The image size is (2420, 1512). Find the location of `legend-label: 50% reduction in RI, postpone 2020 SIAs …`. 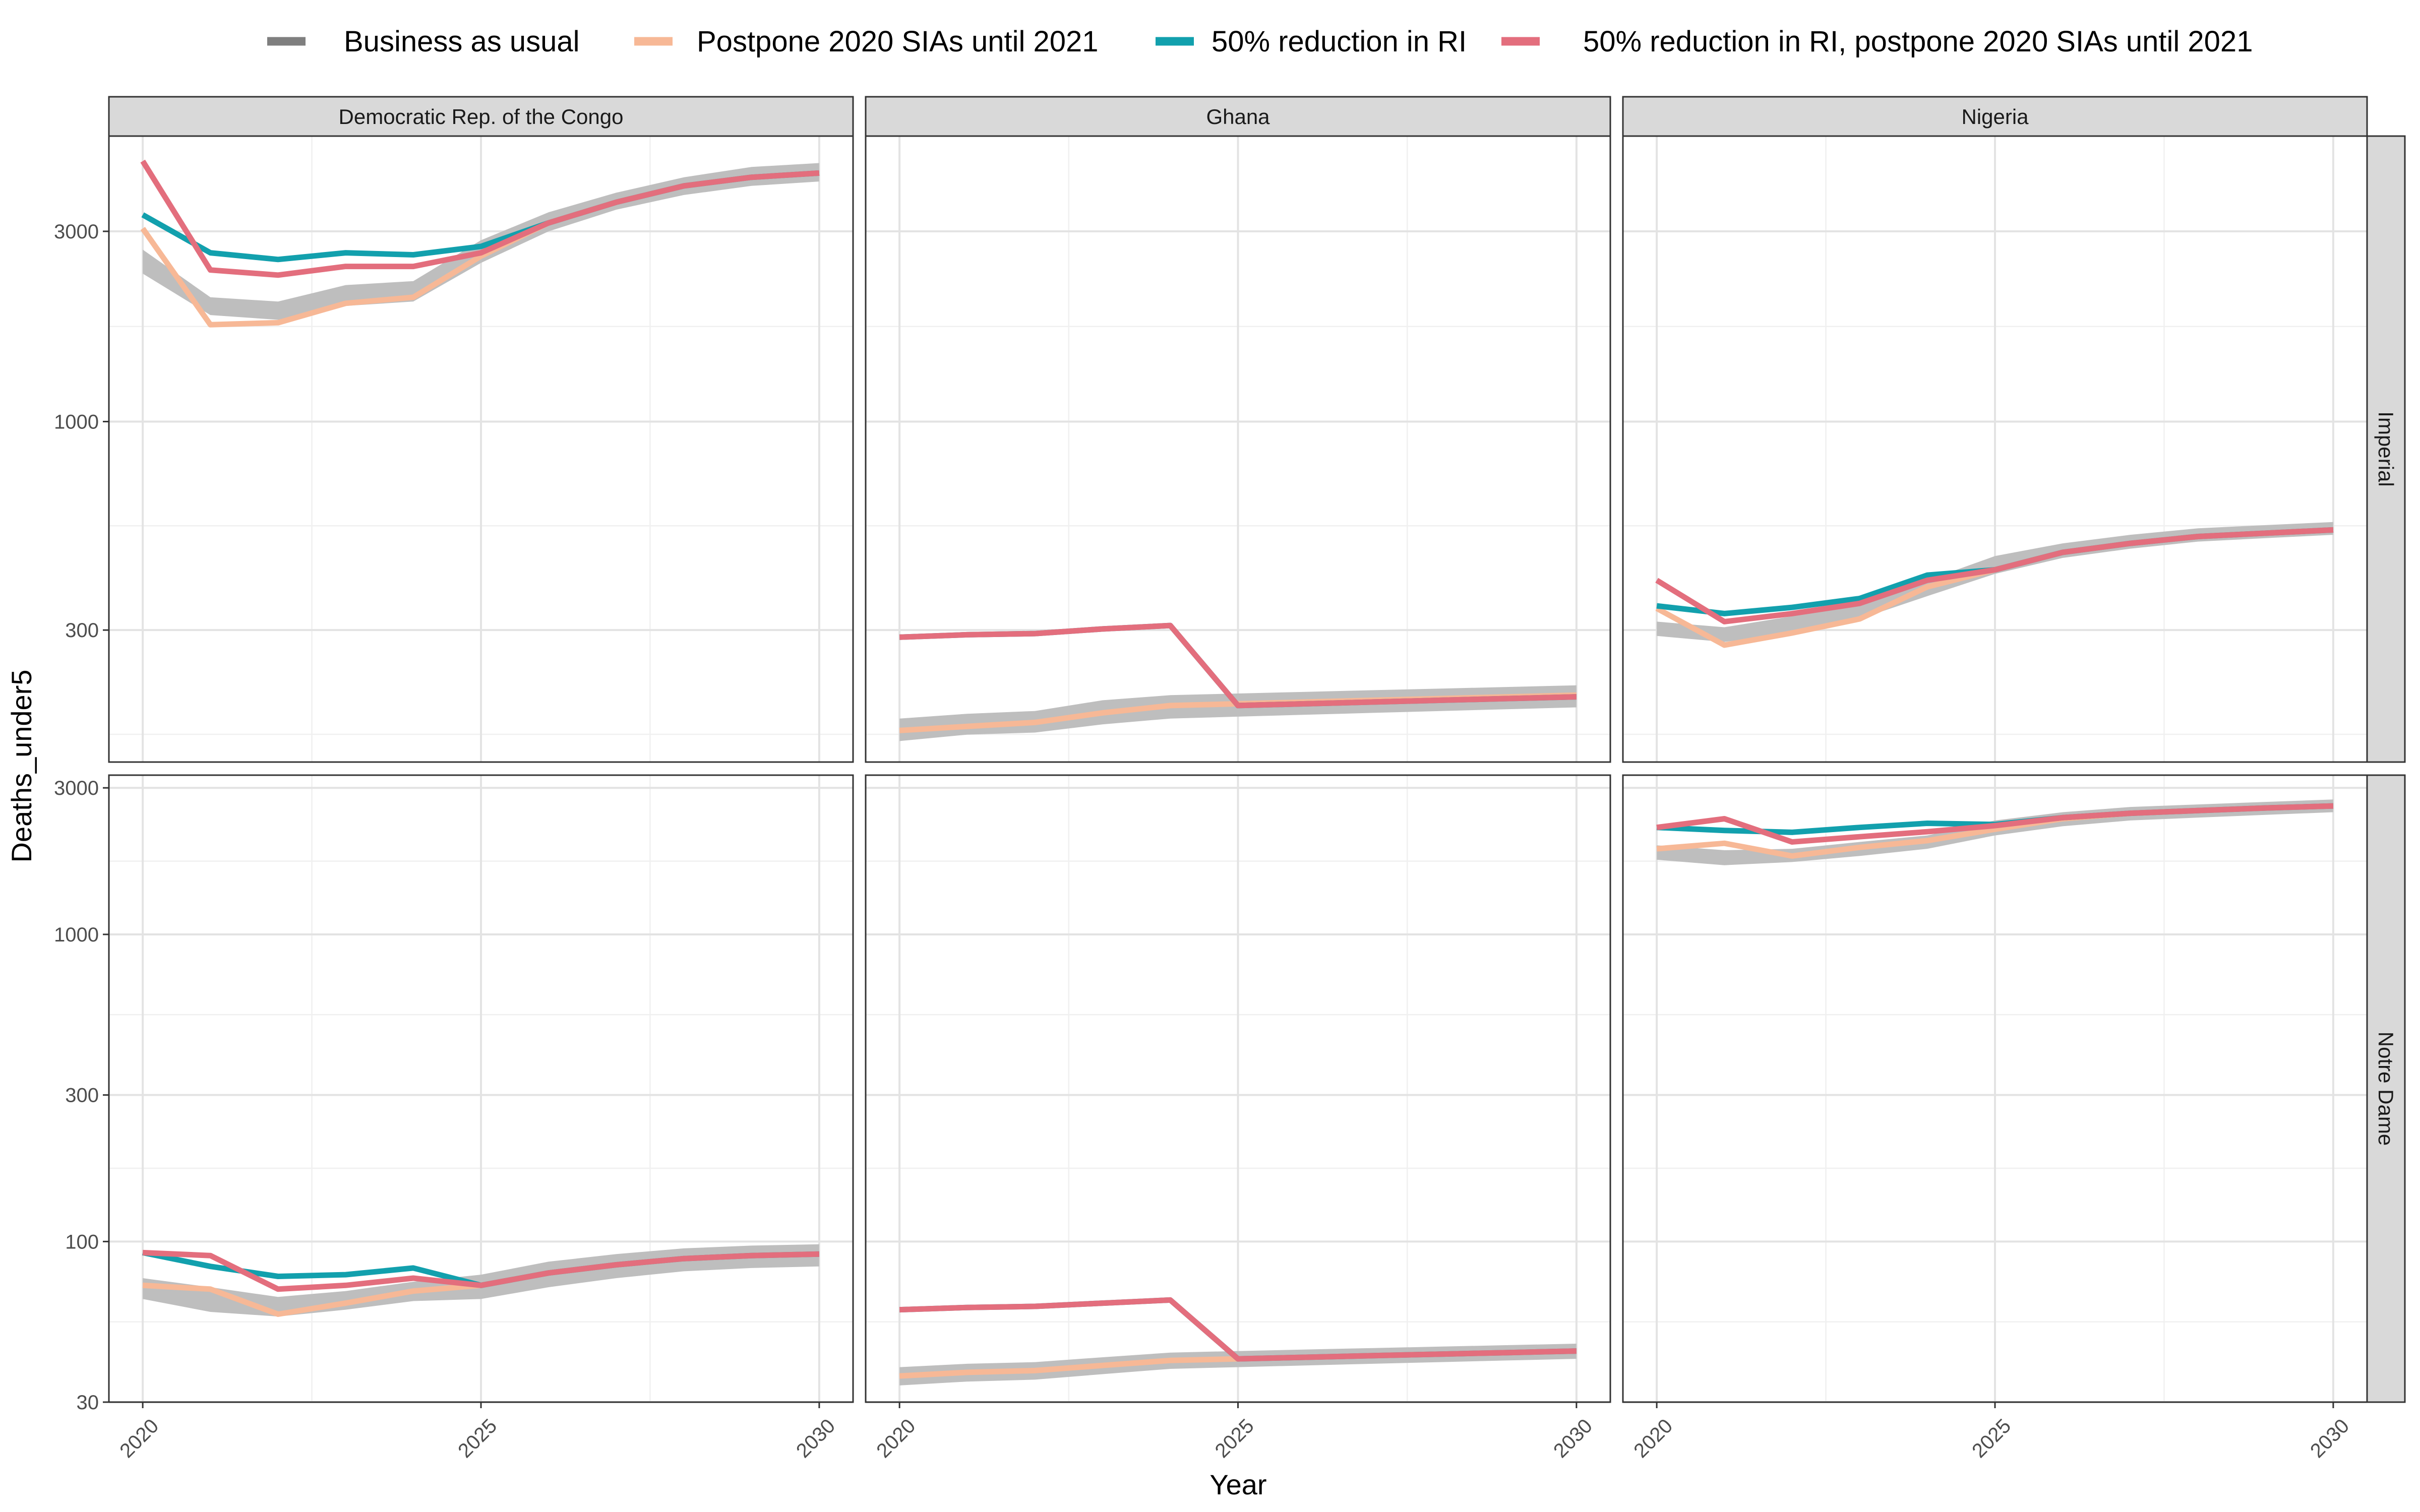

legend-label: 50% reduction in RI, postpone 2020 SIAs … is located at coordinates (1918, 42).